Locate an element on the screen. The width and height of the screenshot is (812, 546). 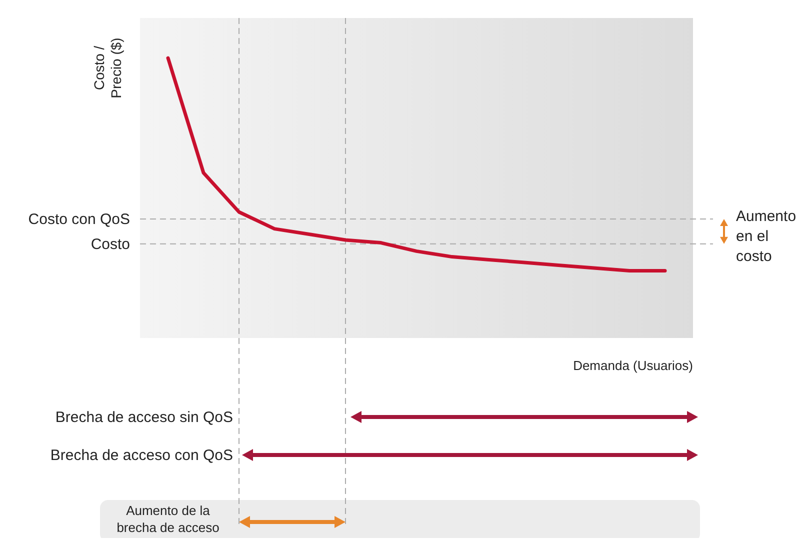
text: Brecha de acceso sin QoS is located at coordinates (144, 417).